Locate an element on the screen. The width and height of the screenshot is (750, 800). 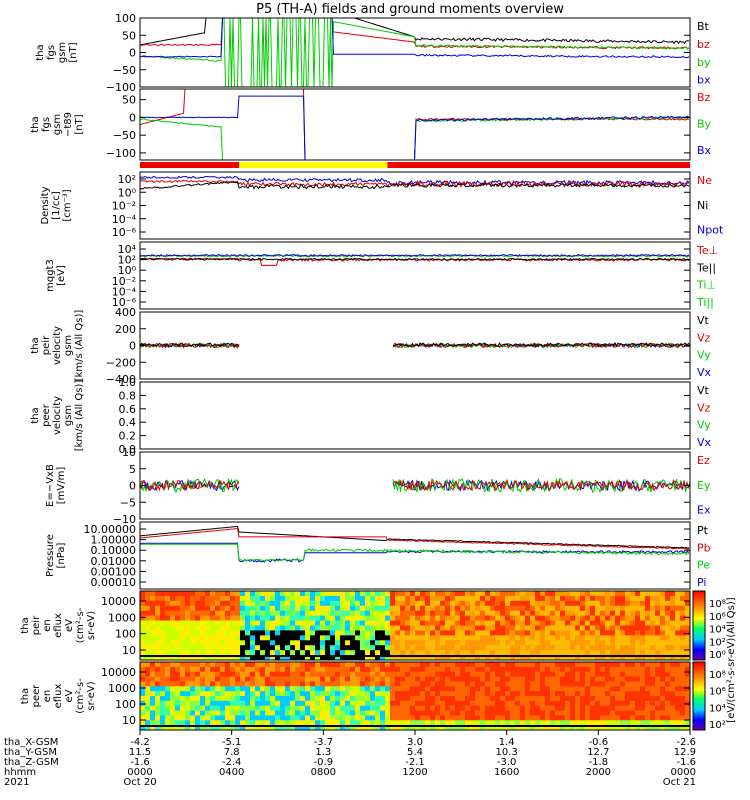
legend-entry: by is located at coordinates (704, 62).